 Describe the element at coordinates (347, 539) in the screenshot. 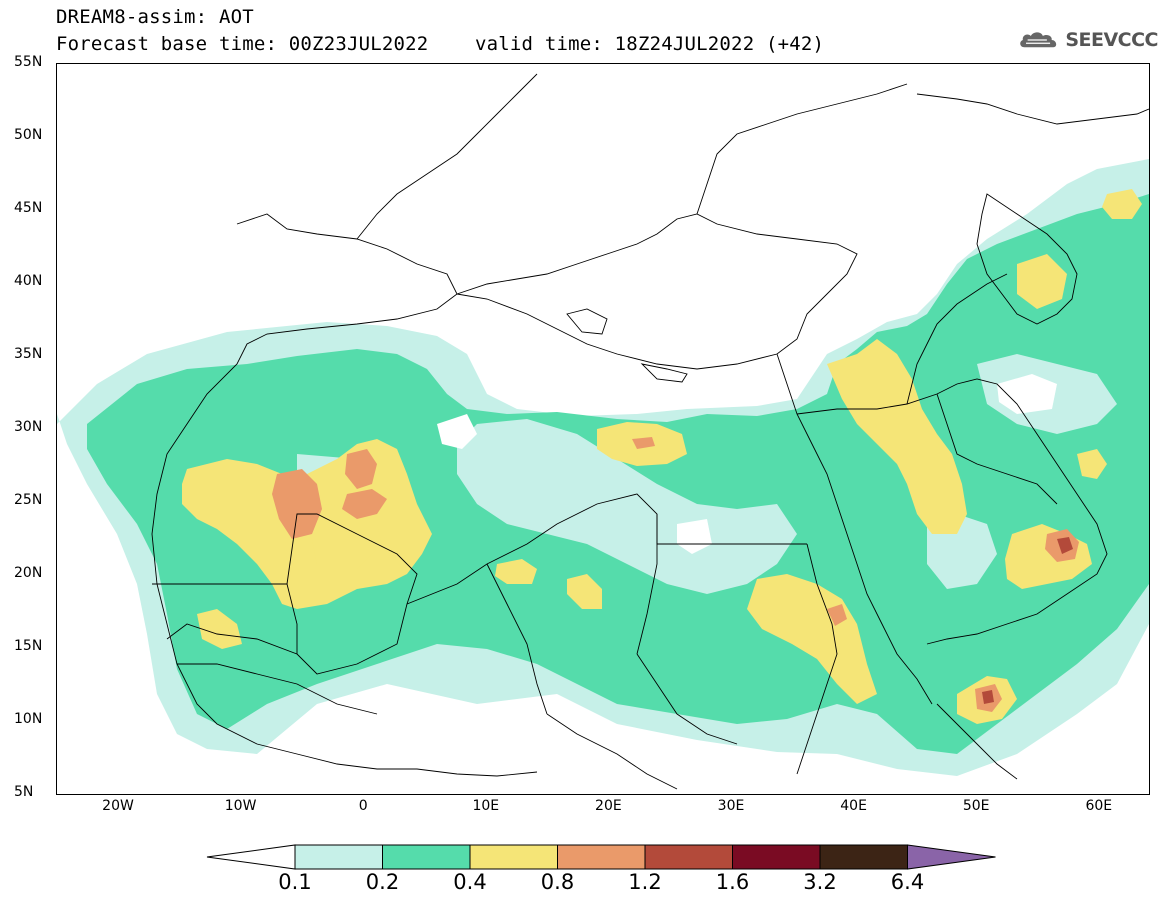

I see `aot-contour-0.4-mali` at that location.